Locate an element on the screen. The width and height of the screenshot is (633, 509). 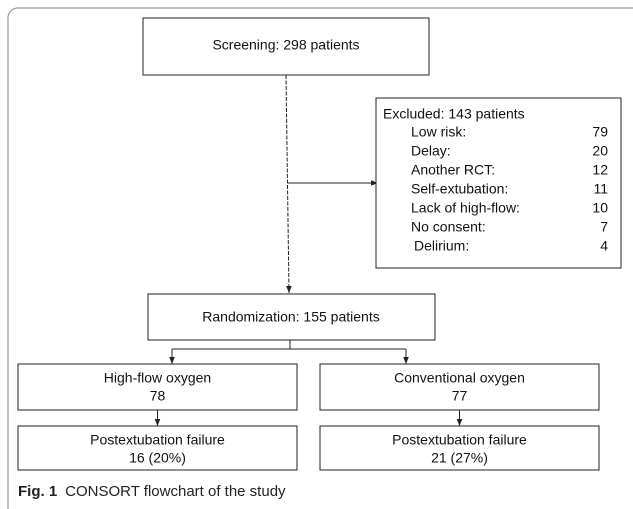
reason-label: Lack of high-flow: is located at coordinates (465, 208).